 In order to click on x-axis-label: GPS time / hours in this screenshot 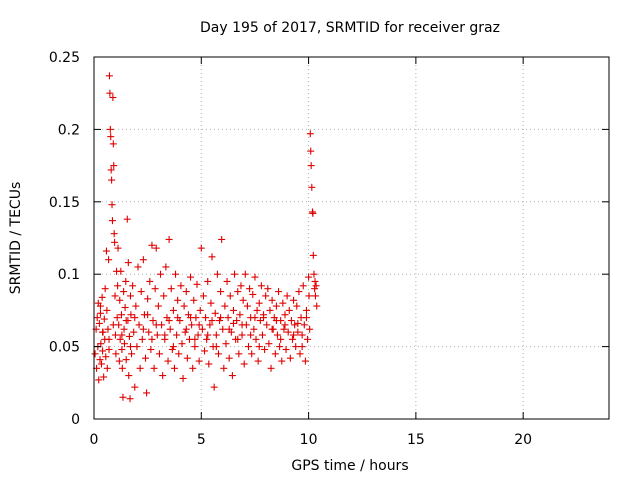, I will do `click(349, 466)`.